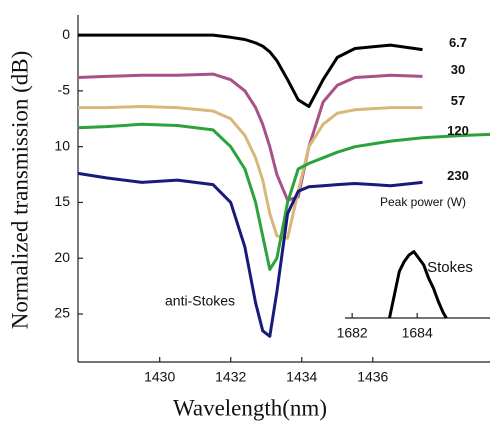 The width and height of the screenshot is (490, 432). Describe the element at coordinates (417, 333) in the screenshot. I see `x-tick-label: 1684` at that location.